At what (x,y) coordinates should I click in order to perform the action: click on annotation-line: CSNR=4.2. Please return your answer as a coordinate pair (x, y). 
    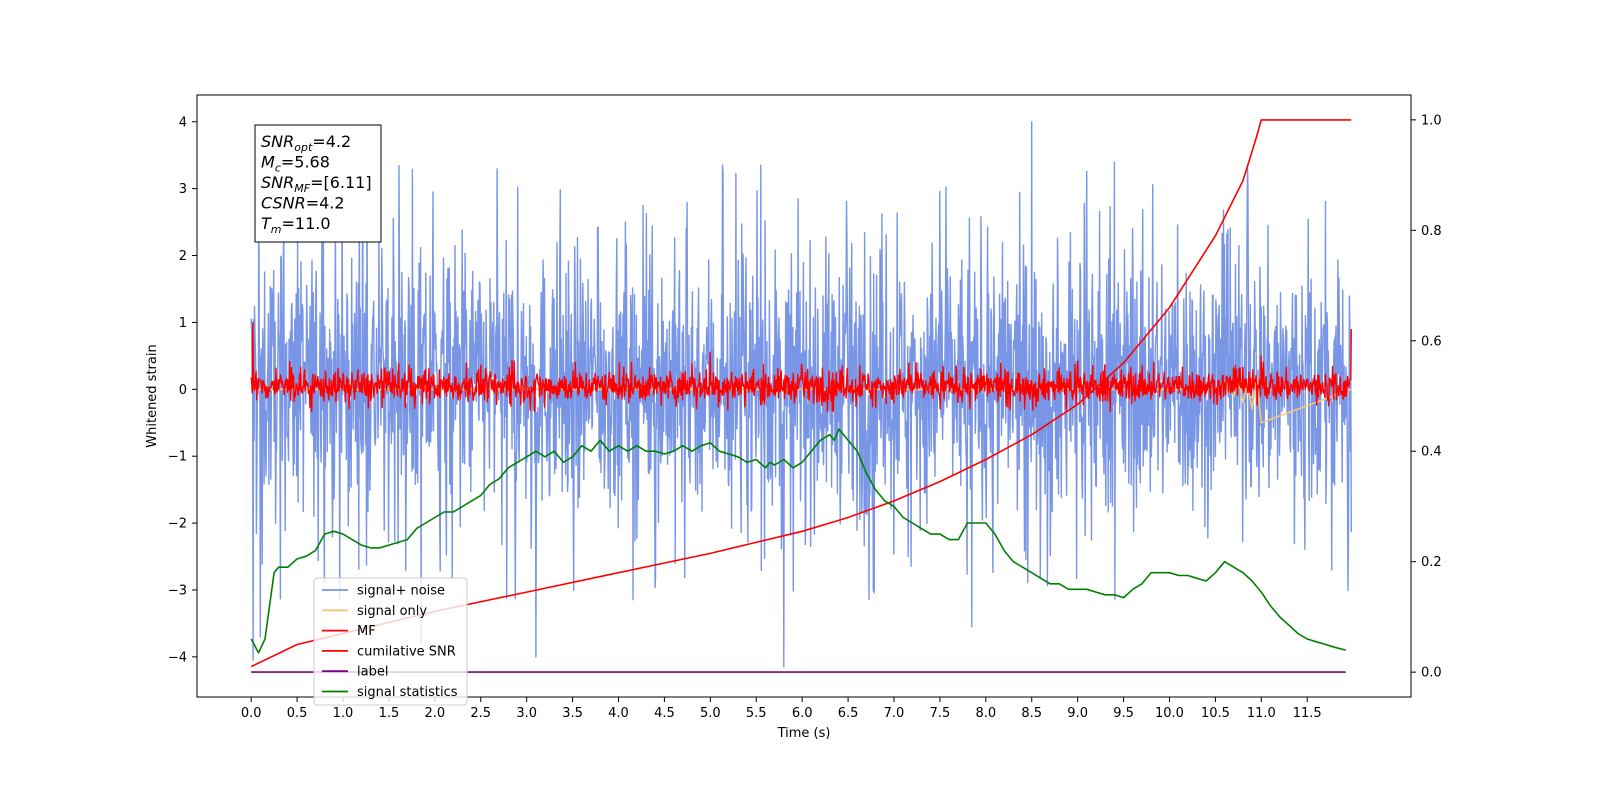
    Looking at the image, I should click on (303, 203).